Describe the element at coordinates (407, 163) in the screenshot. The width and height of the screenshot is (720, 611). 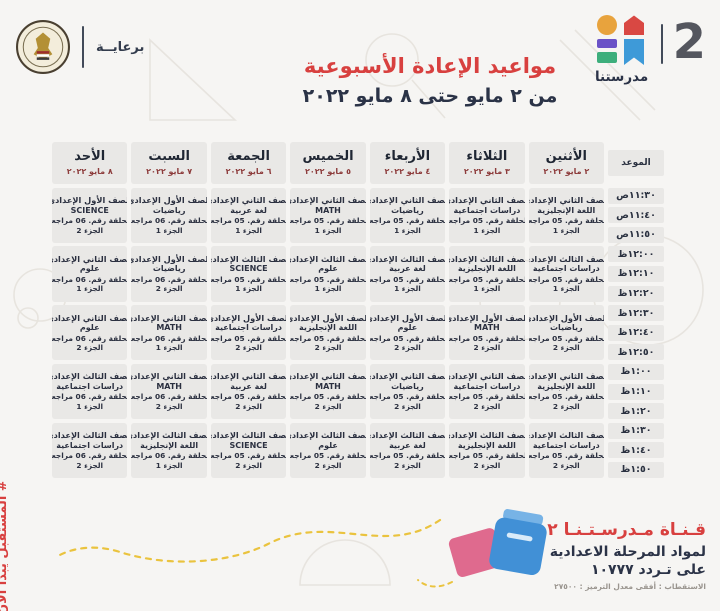
I see `day-column-header: الأربعاء ٤ مايو ٢٠٢٢` at that location.